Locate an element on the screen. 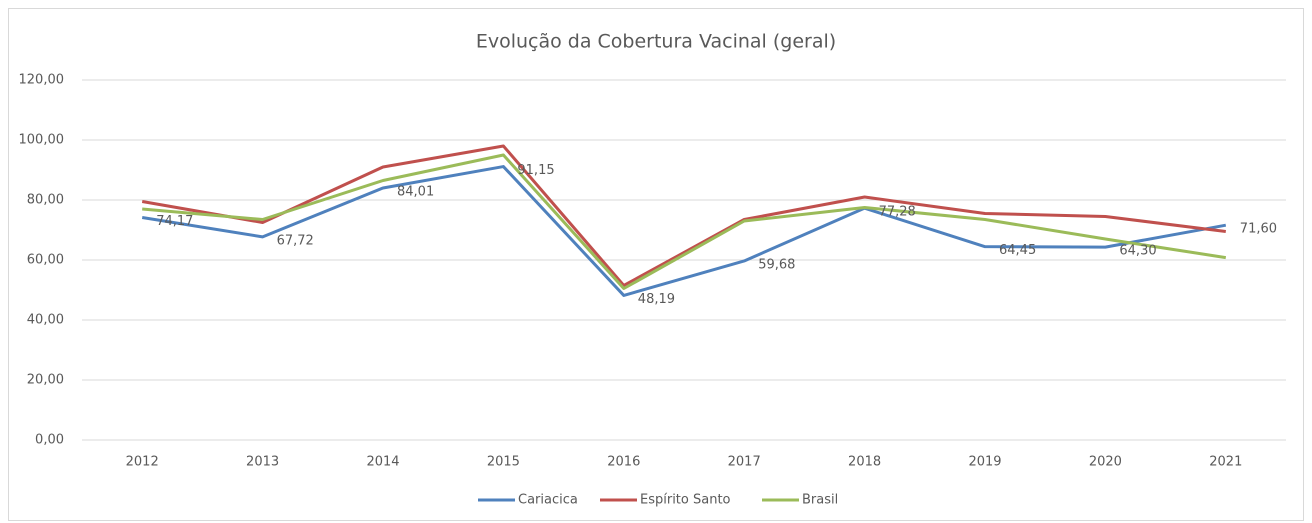 This screenshot has height=523, width=1312. legend-label: Espírito Santo is located at coordinates (685, 500).